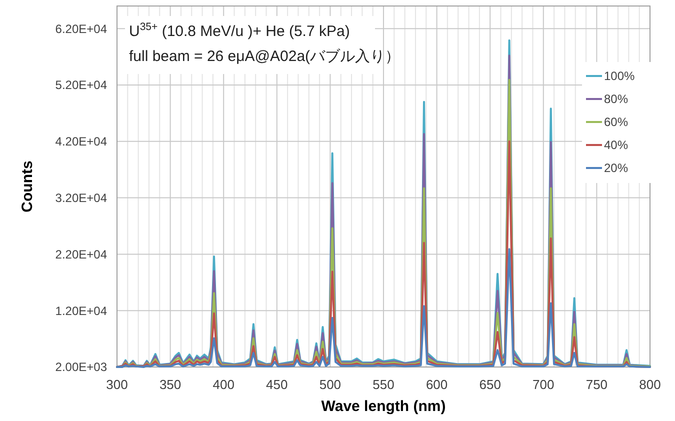 This screenshot has height=421, width=675. Describe the element at coordinates (490, 384) in the screenshot. I see `x-tick-label: 650` at that location.